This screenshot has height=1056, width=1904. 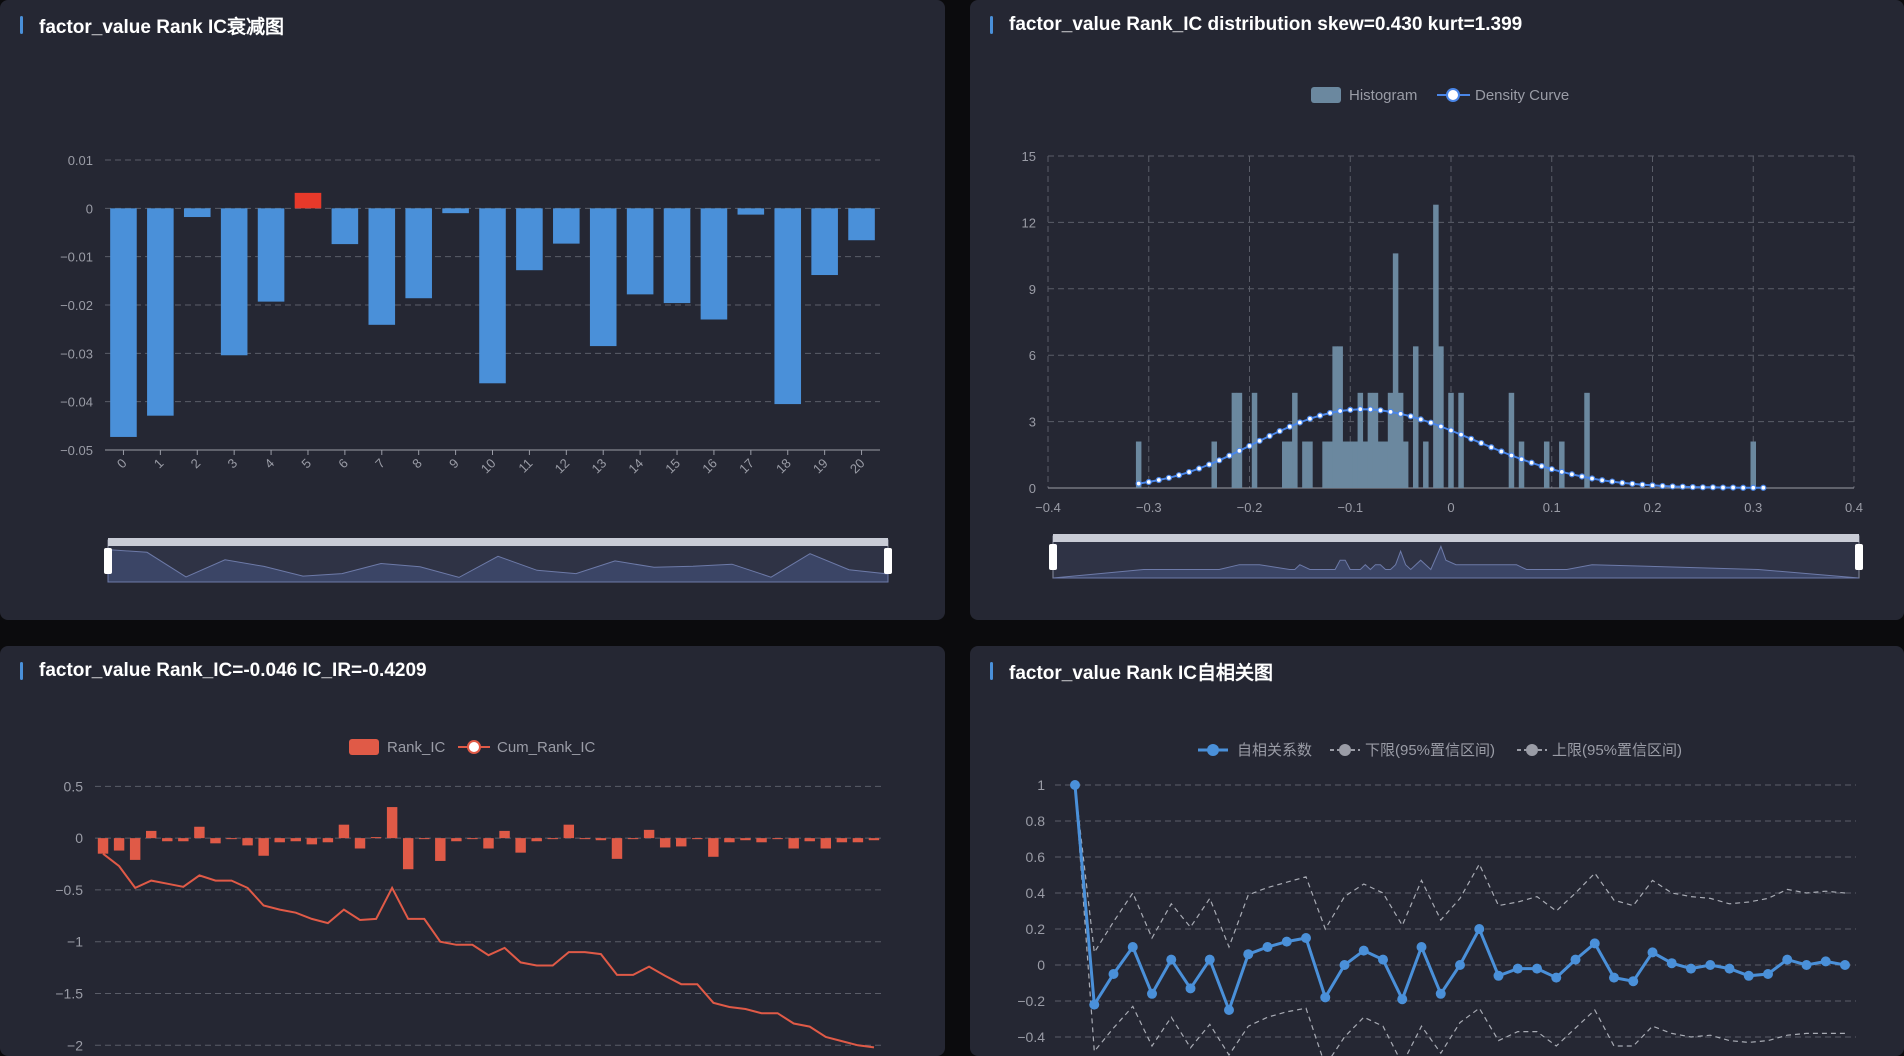 What do you see at coordinates (1213, 750) in the screenshot?
I see `legend-acf-marker` at bounding box center [1213, 750].